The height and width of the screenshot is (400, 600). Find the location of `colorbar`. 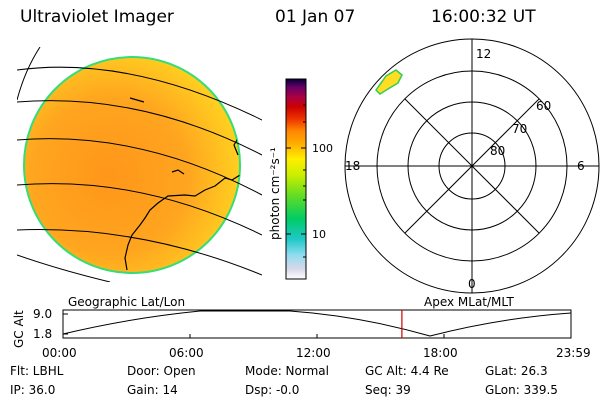

colorbar is located at coordinates (296, 179).